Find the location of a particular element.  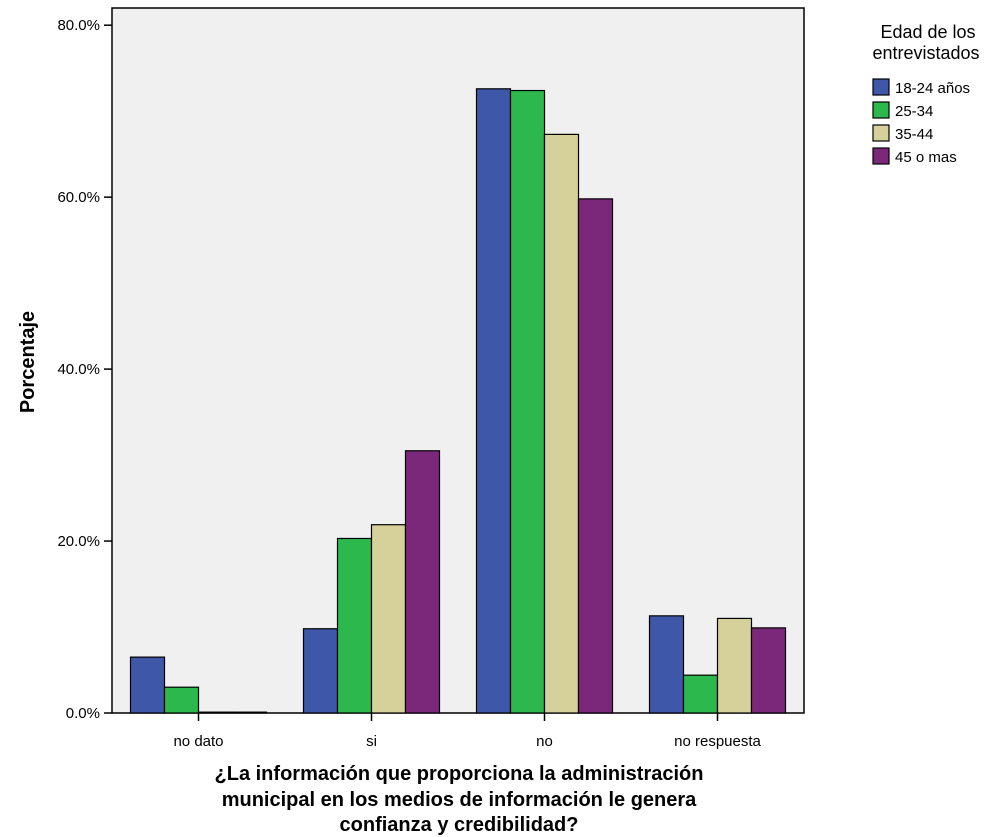

y-axis: 0.0% 20.0% 40.0% 60.0% 80.0% is located at coordinates (84, 369).